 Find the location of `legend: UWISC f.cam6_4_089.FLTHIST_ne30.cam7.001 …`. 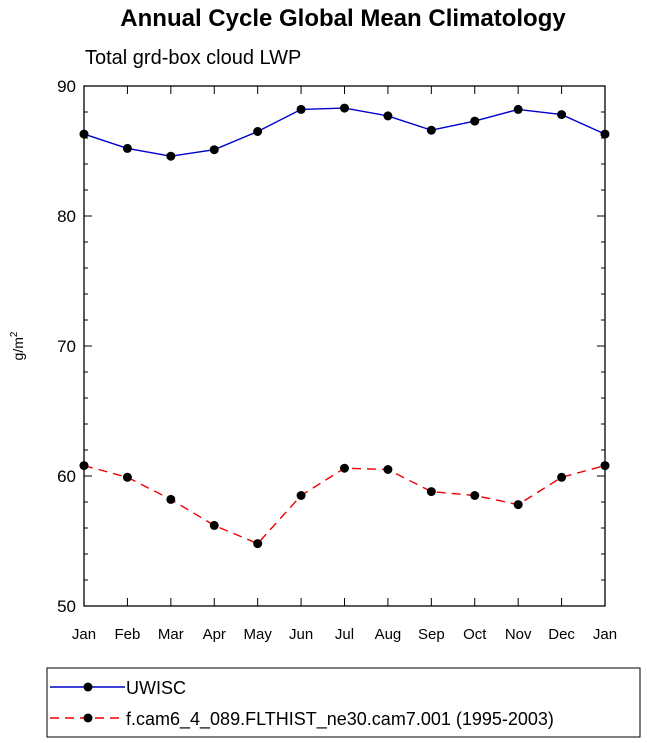

legend: UWISC f.cam6_4_089.FLTHIST_ne30.cam7.001 … is located at coordinates (343, 702).